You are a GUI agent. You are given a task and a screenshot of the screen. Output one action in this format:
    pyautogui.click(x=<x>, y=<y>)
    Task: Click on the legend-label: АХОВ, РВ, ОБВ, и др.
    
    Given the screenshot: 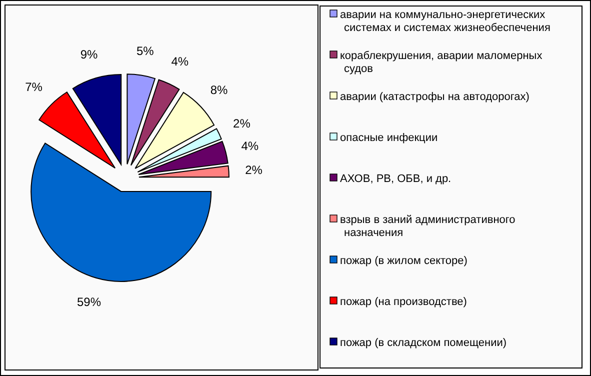 What is the action you would take?
    pyautogui.click(x=396, y=178)
    